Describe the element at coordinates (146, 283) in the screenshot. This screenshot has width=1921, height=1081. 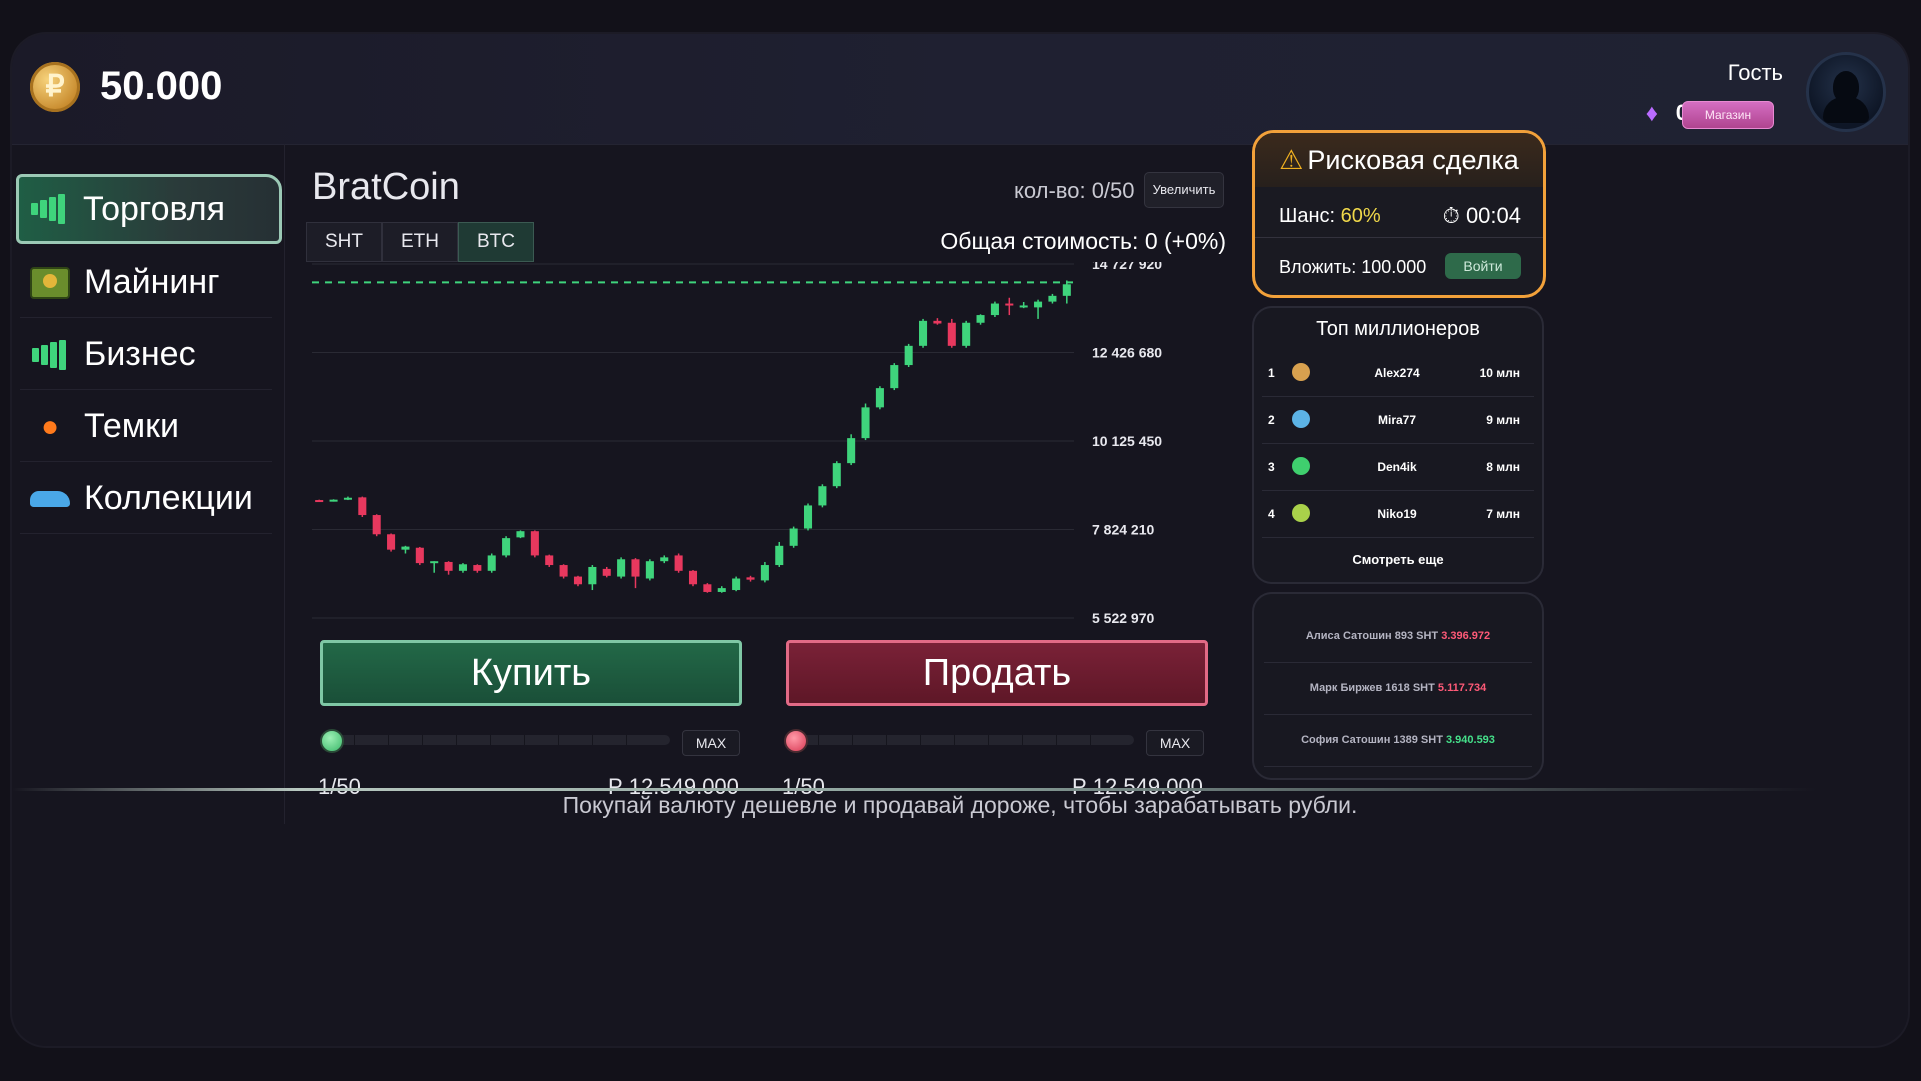
I see `sidebar-item-mining: Майнинг` at that location.